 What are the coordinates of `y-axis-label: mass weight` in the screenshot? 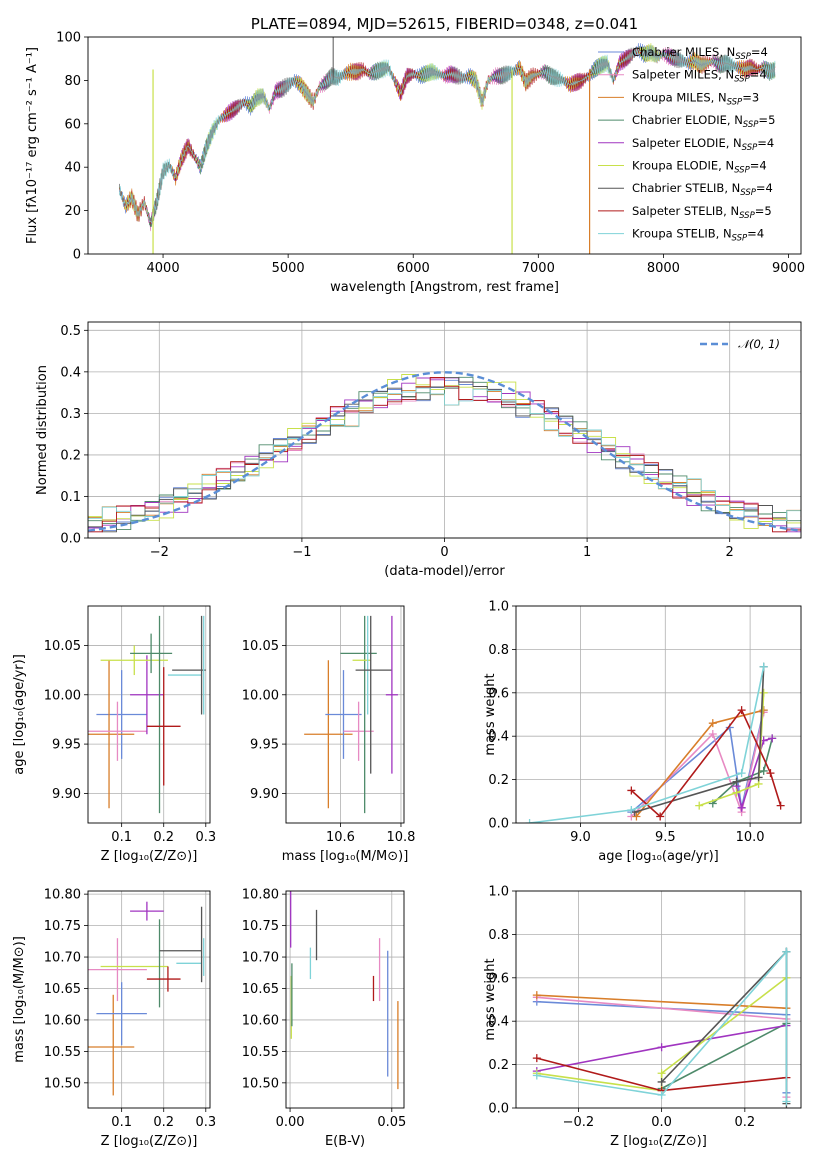 It's located at (490, 999).